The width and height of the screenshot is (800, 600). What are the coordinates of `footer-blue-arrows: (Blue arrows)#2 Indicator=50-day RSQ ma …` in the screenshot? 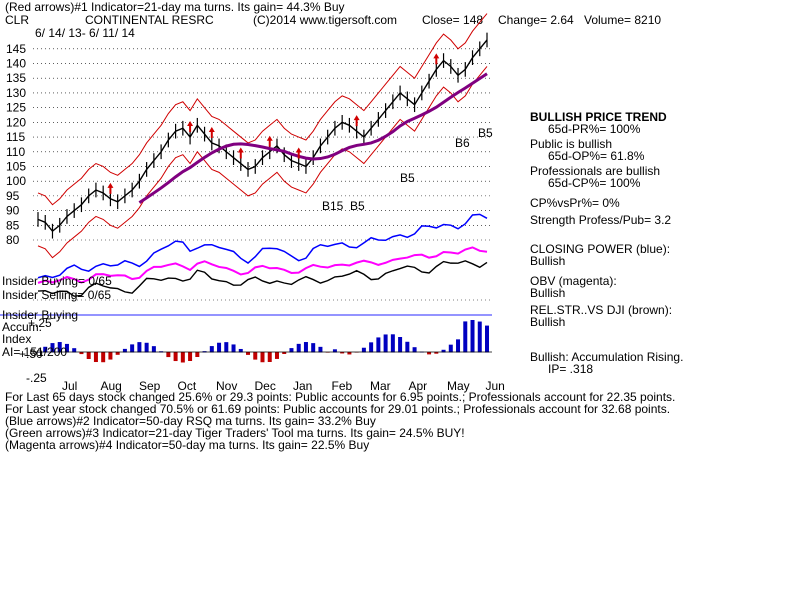 It's located at (190, 421).